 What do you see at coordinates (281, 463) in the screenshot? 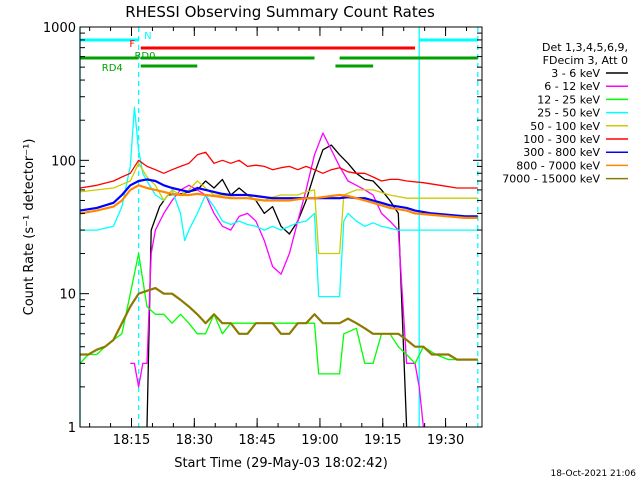
I see `x-axis-label: Start Time (29-May-03 18:02:42)` at bounding box center [281, 463].